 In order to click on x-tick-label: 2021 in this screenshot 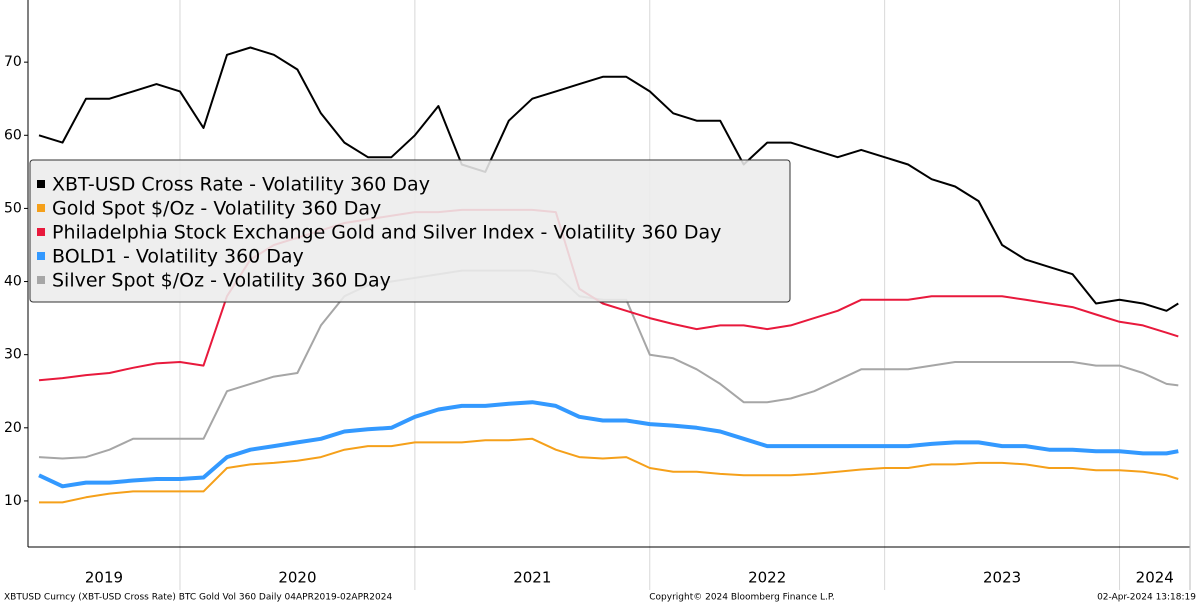, I will do `click(532, 578)`.